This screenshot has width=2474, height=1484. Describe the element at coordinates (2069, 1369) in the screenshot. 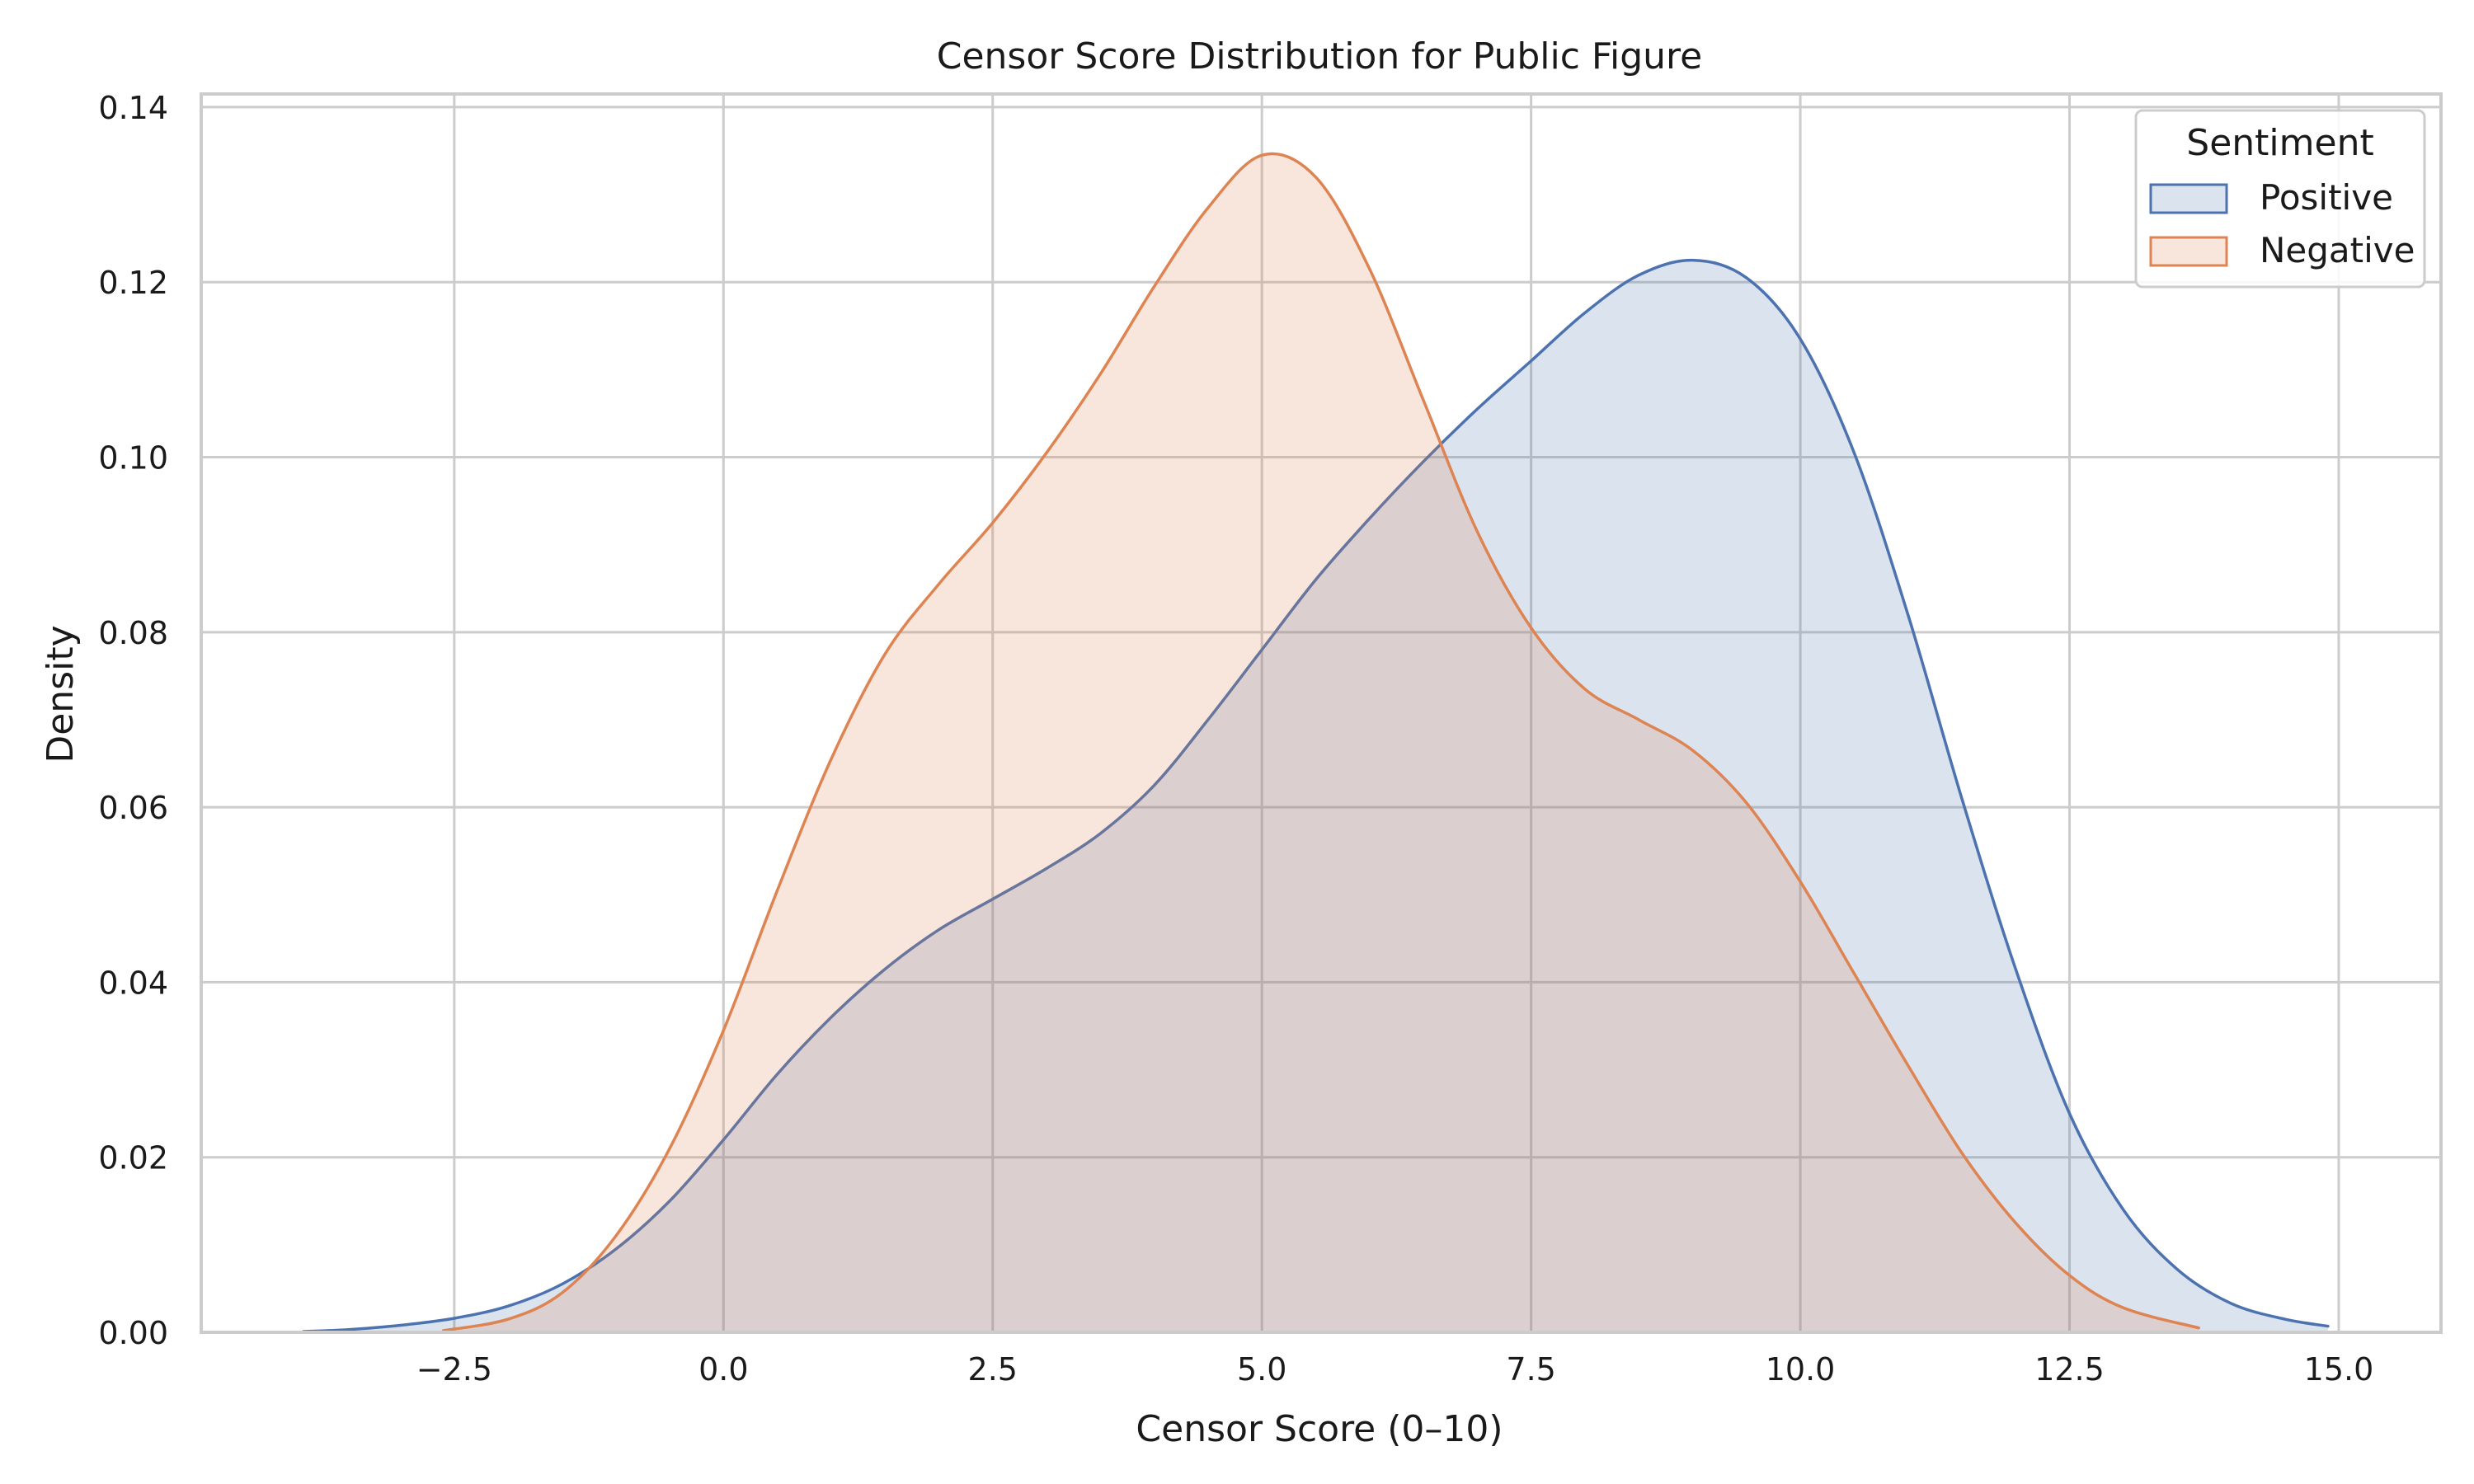

I see `x-tick-label: 12.5` at that location.